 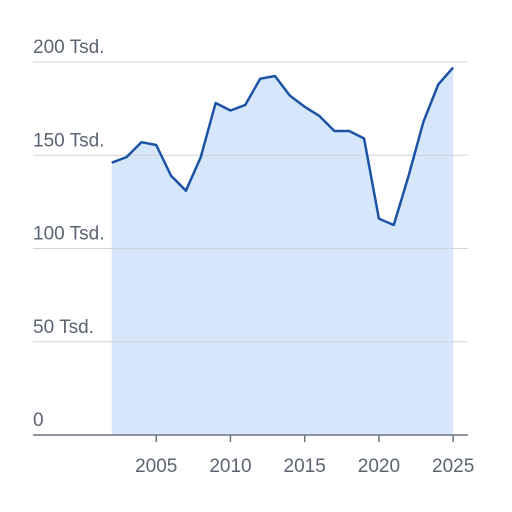 What do you see at coordinates (68, 140) in the screenshot?
I see `y-tick-label: 150 Tsd.` at bounding box center [68, 140].